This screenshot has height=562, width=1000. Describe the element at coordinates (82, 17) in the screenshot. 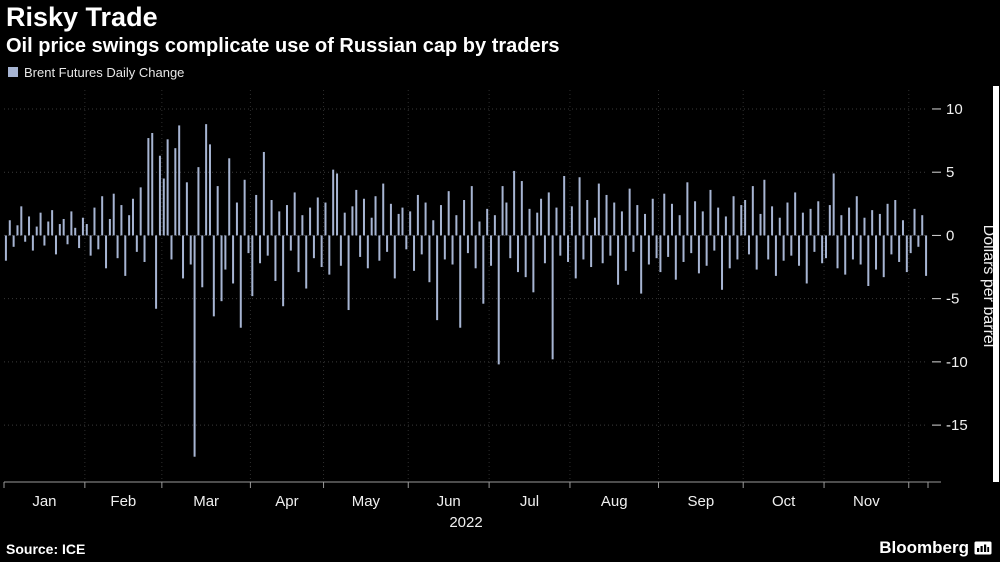

I see `chart-title: Risky Trade` at that location.